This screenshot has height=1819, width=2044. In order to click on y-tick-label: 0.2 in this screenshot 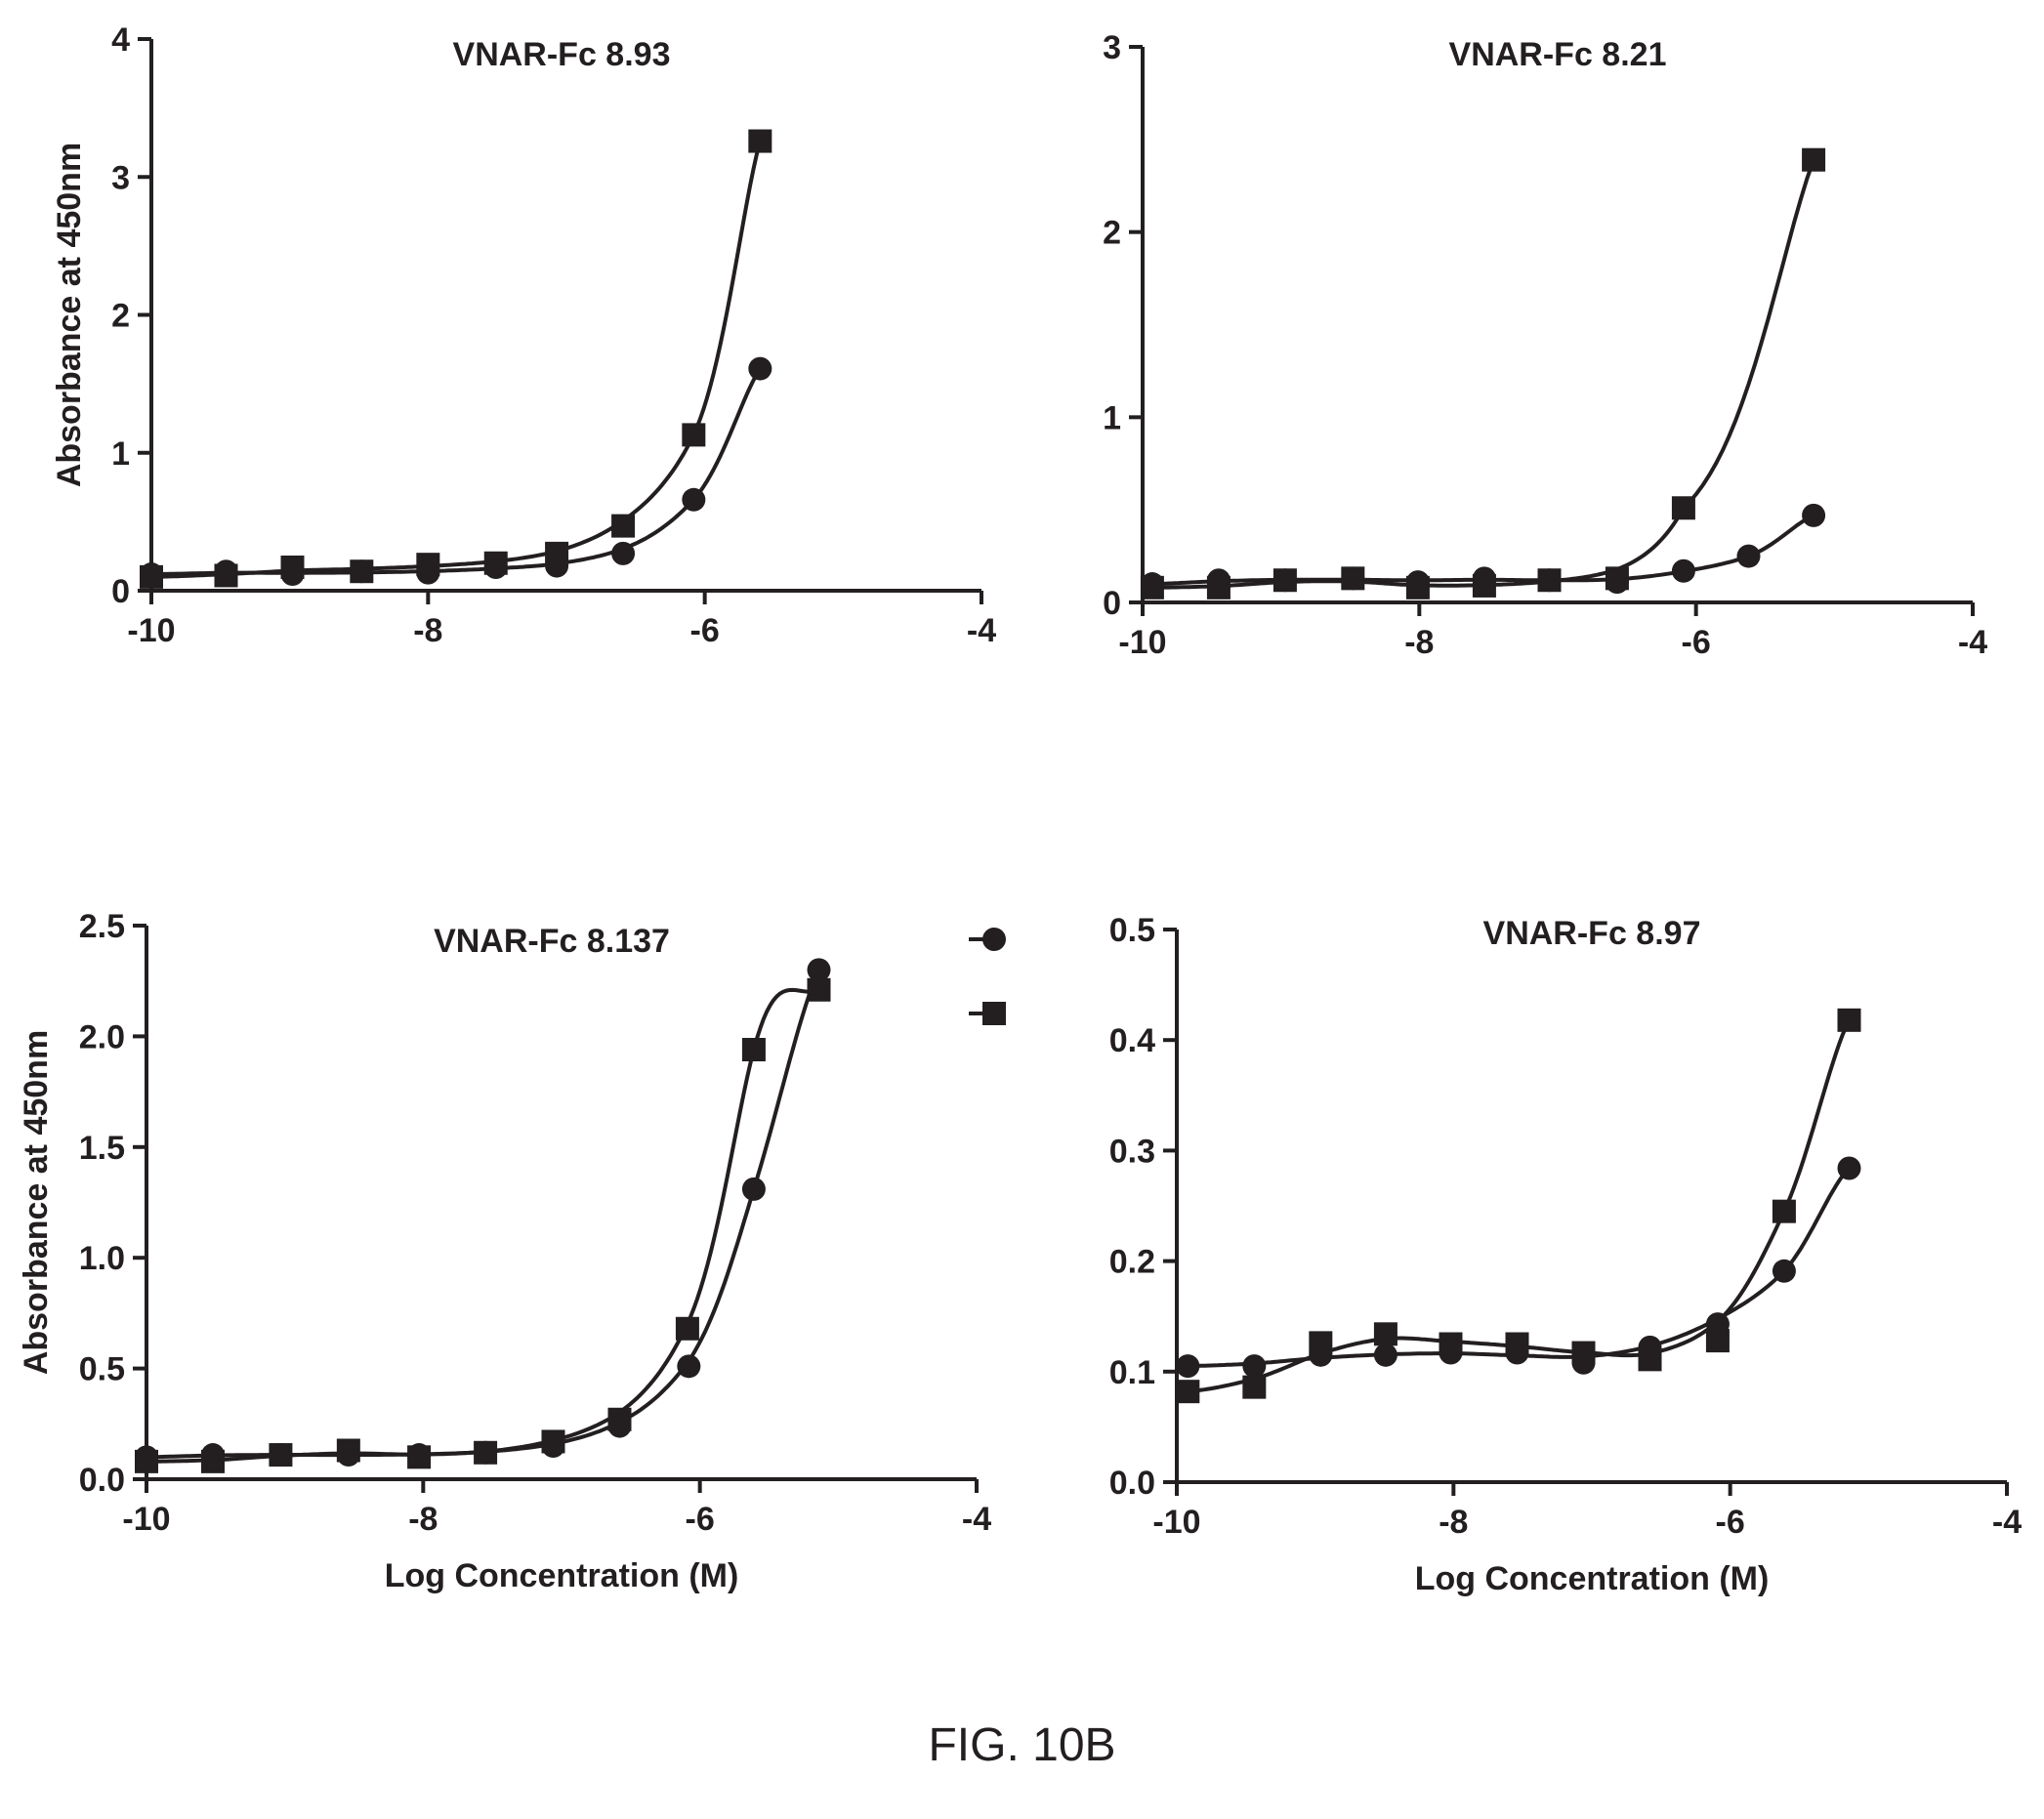, I will do `click(1132, 1262)`.